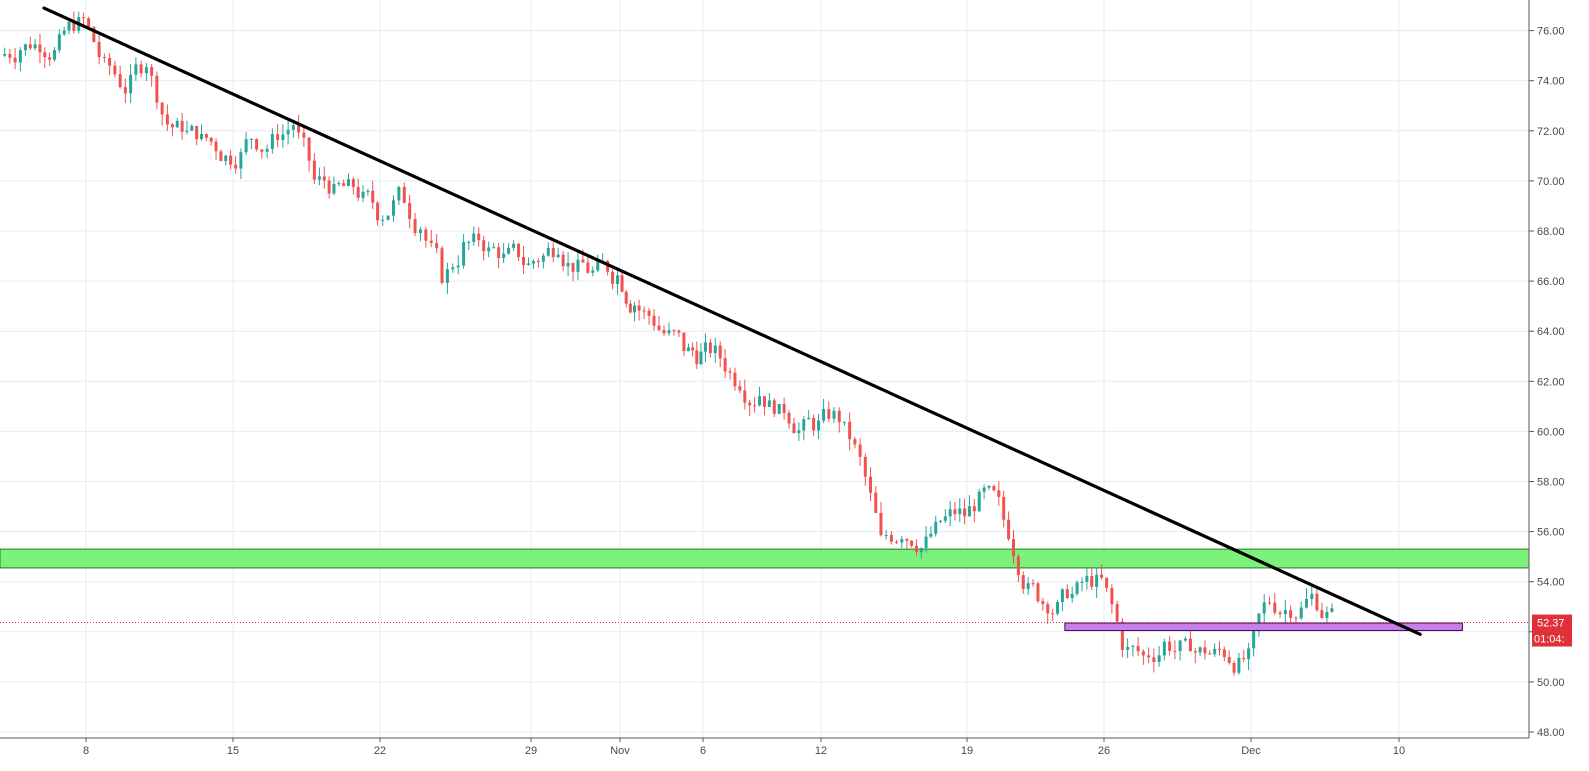  I want to click on x-tick-label: 12, so click(821, 751).